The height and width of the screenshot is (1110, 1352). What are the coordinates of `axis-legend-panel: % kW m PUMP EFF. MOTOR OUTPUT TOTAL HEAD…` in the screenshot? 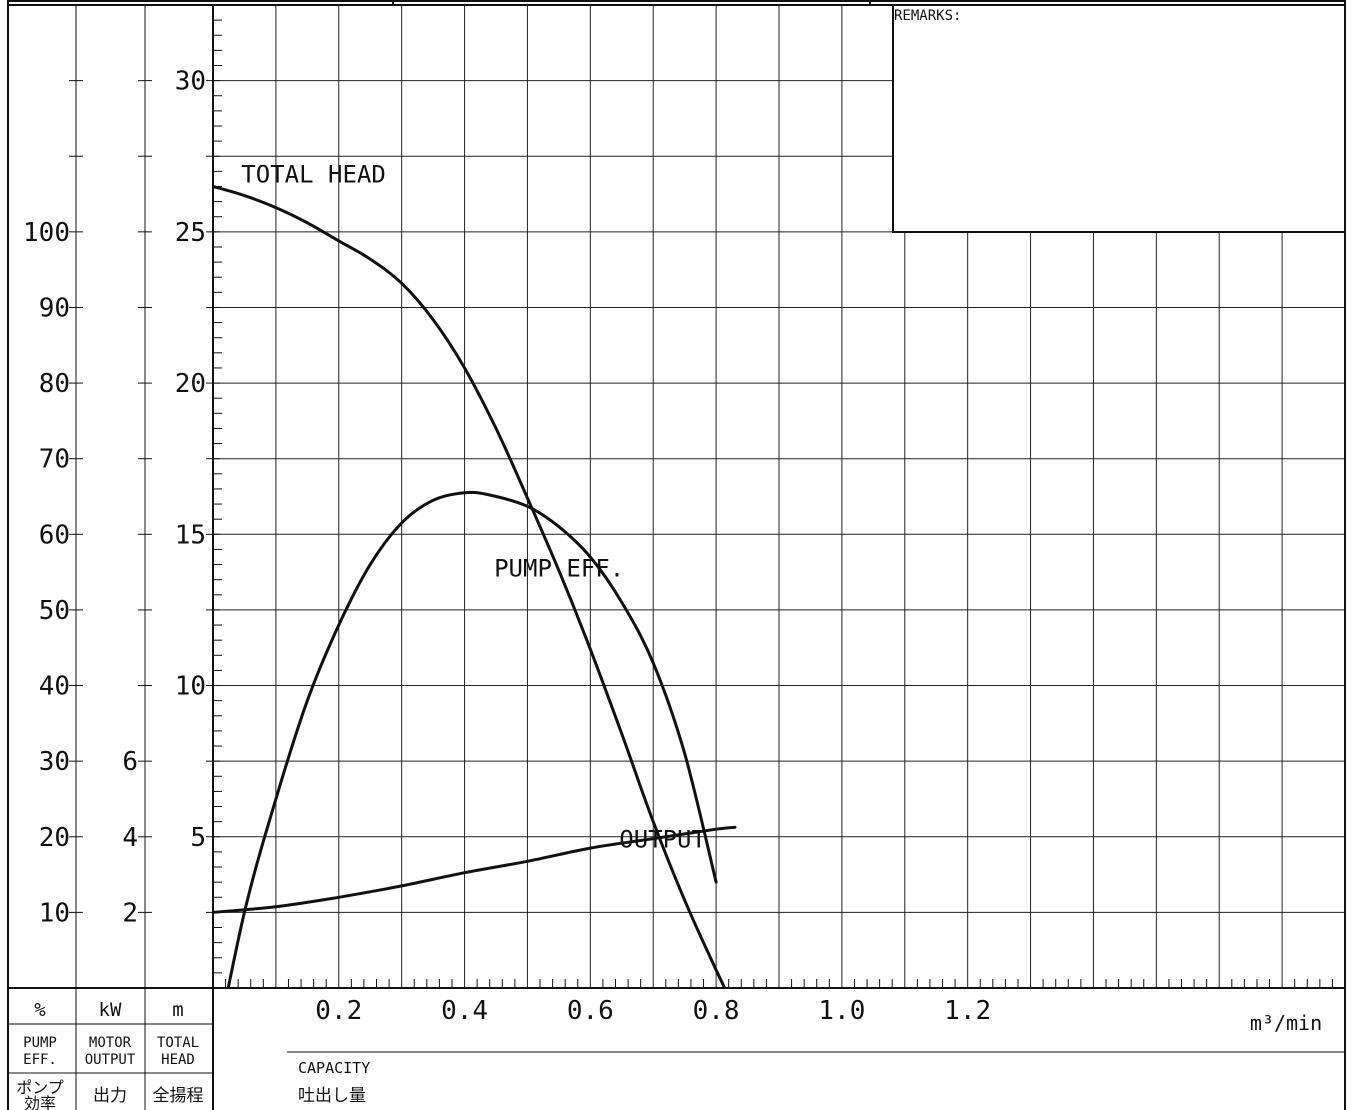 It's located at (669, 1054).